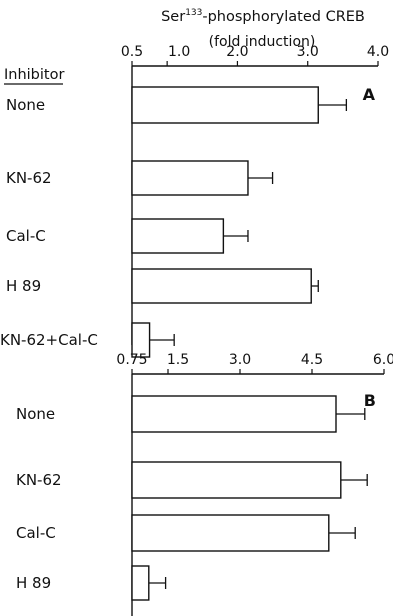  Describe the element at coordinates (369, 94) in the screenshot. I see `panel-label: A` at that location.